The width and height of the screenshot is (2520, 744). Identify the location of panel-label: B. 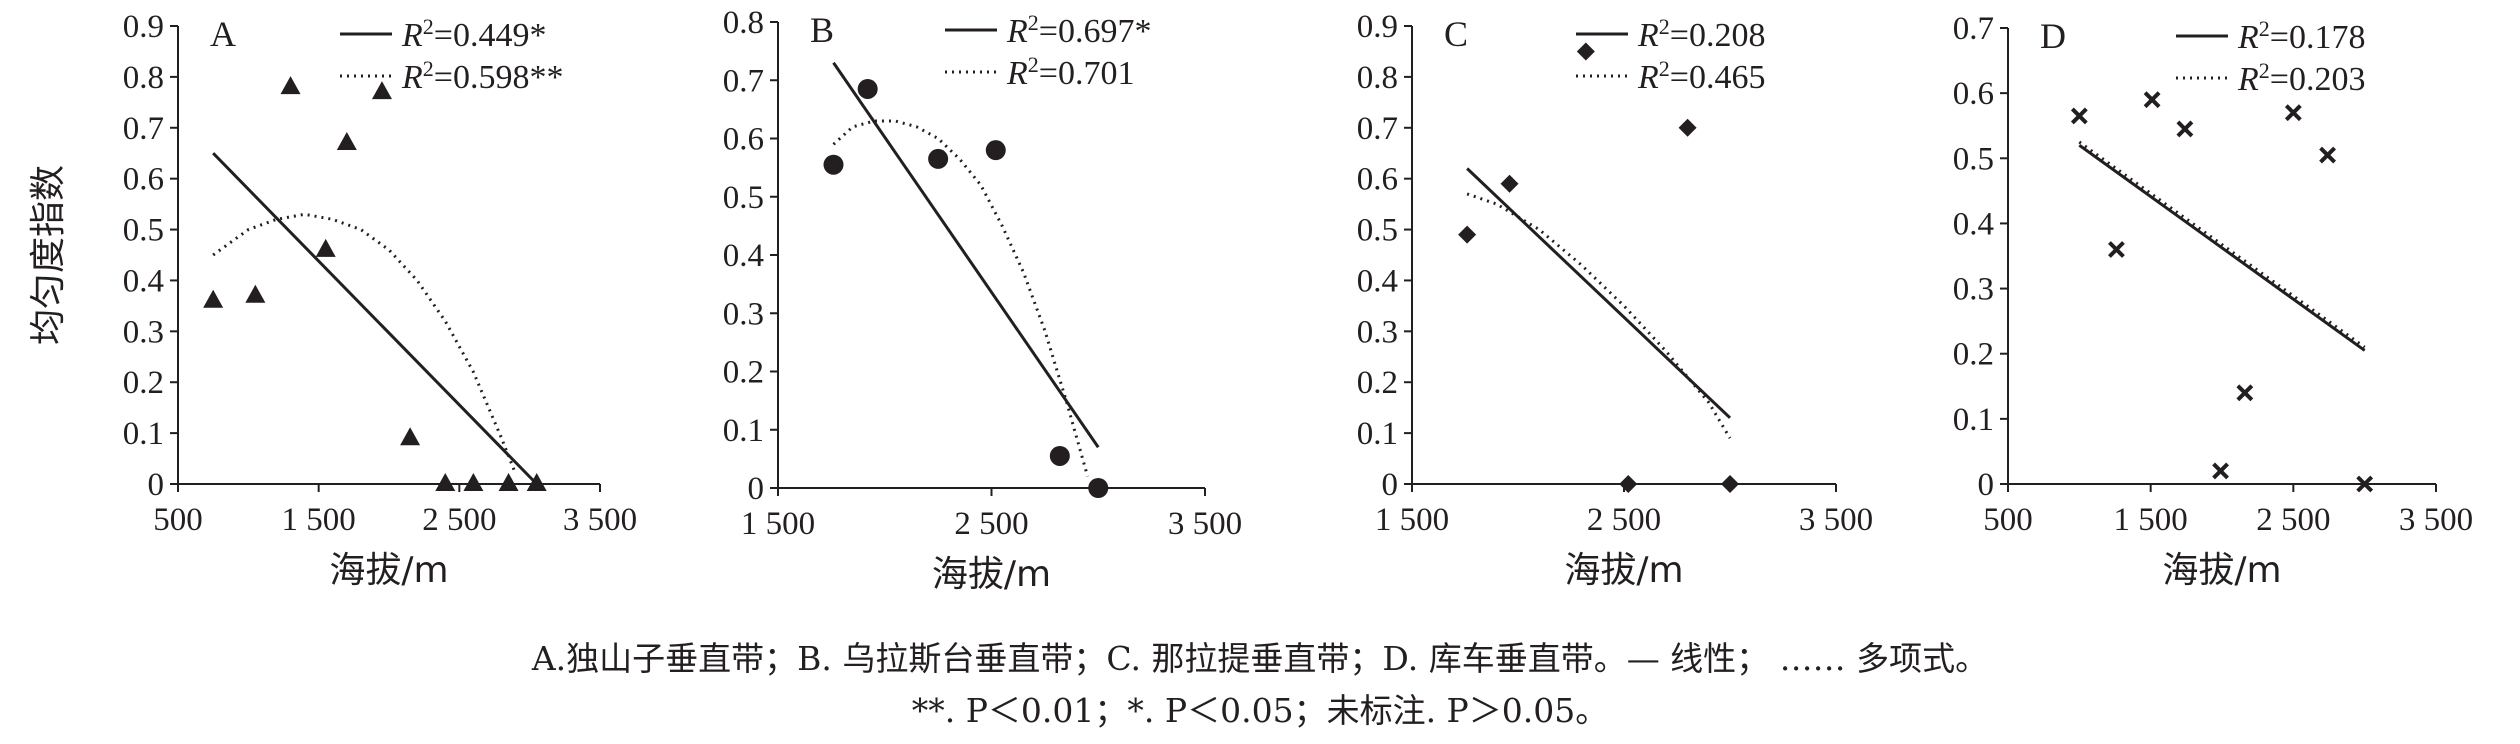
(822, 30).